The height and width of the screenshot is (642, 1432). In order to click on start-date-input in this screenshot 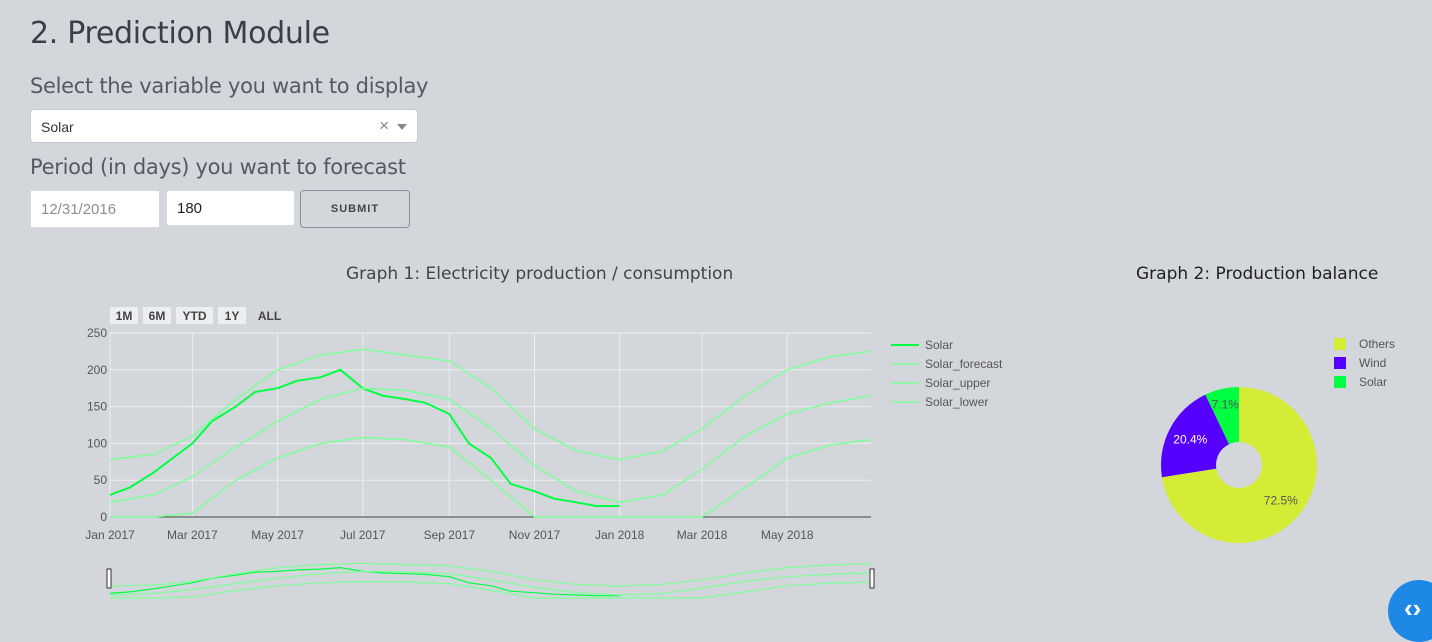, I will do `click(95, 209)`.